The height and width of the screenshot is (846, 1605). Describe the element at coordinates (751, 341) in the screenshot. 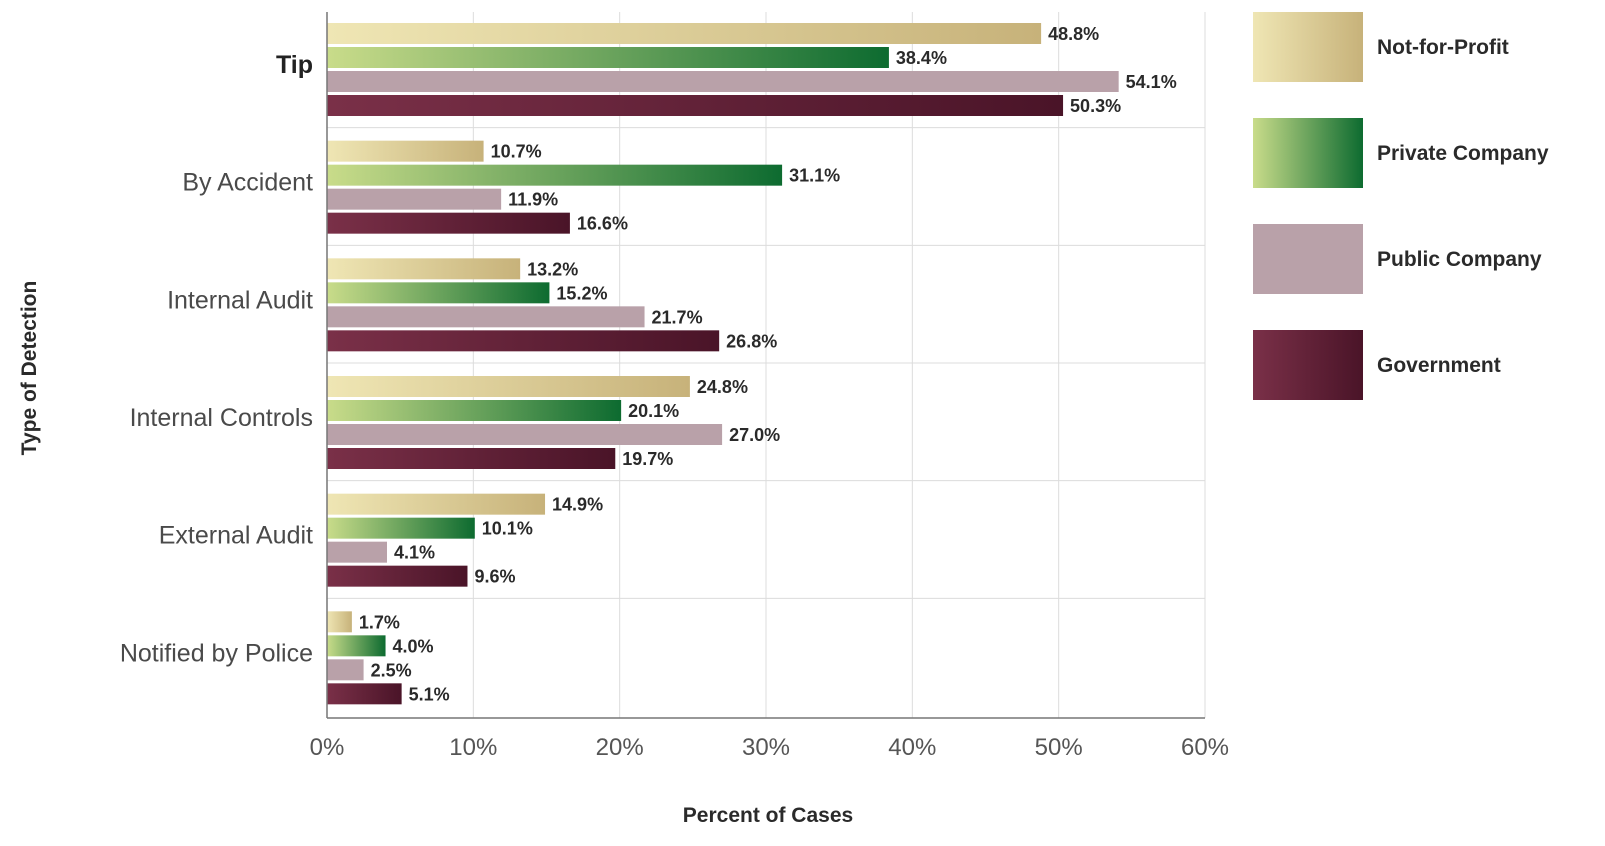

I see `bar-value-label: 26.8%` at that location.